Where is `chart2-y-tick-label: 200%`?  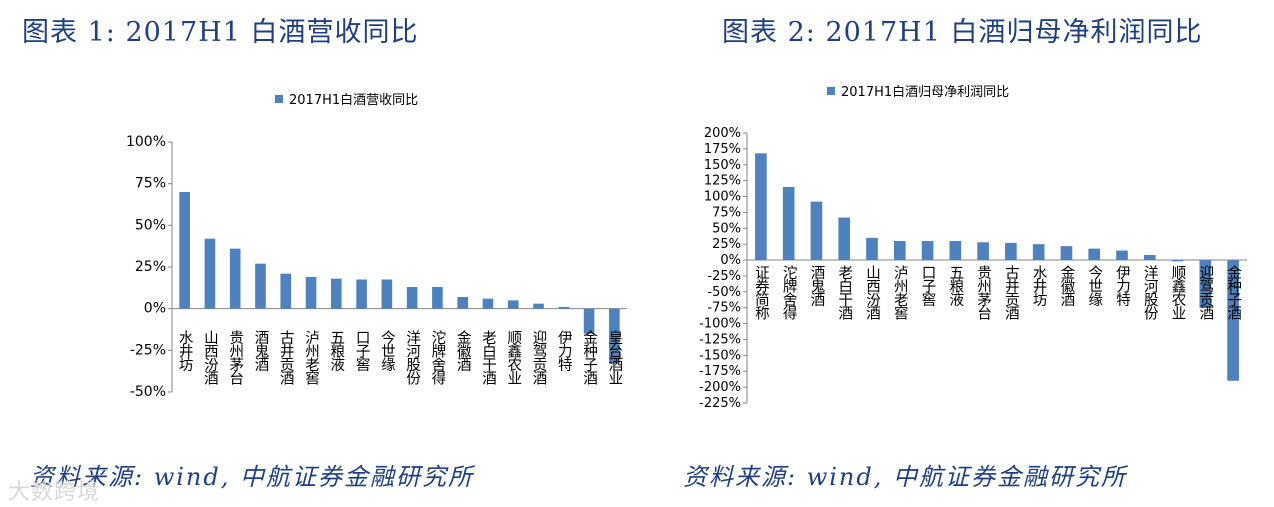 chart2-y-tick-label: 200% is located at coordinates (722, 133).